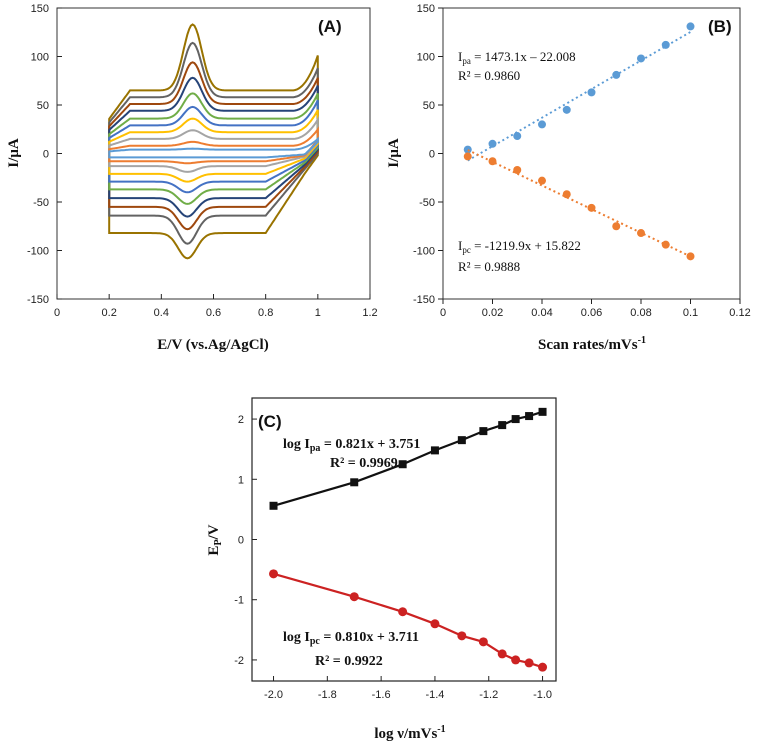 The width and height of the screenshot is (757, 750). I want to click on panel-c-ipa-equation: log Ipa = 0.821x + 3.751, so click(351, 445).